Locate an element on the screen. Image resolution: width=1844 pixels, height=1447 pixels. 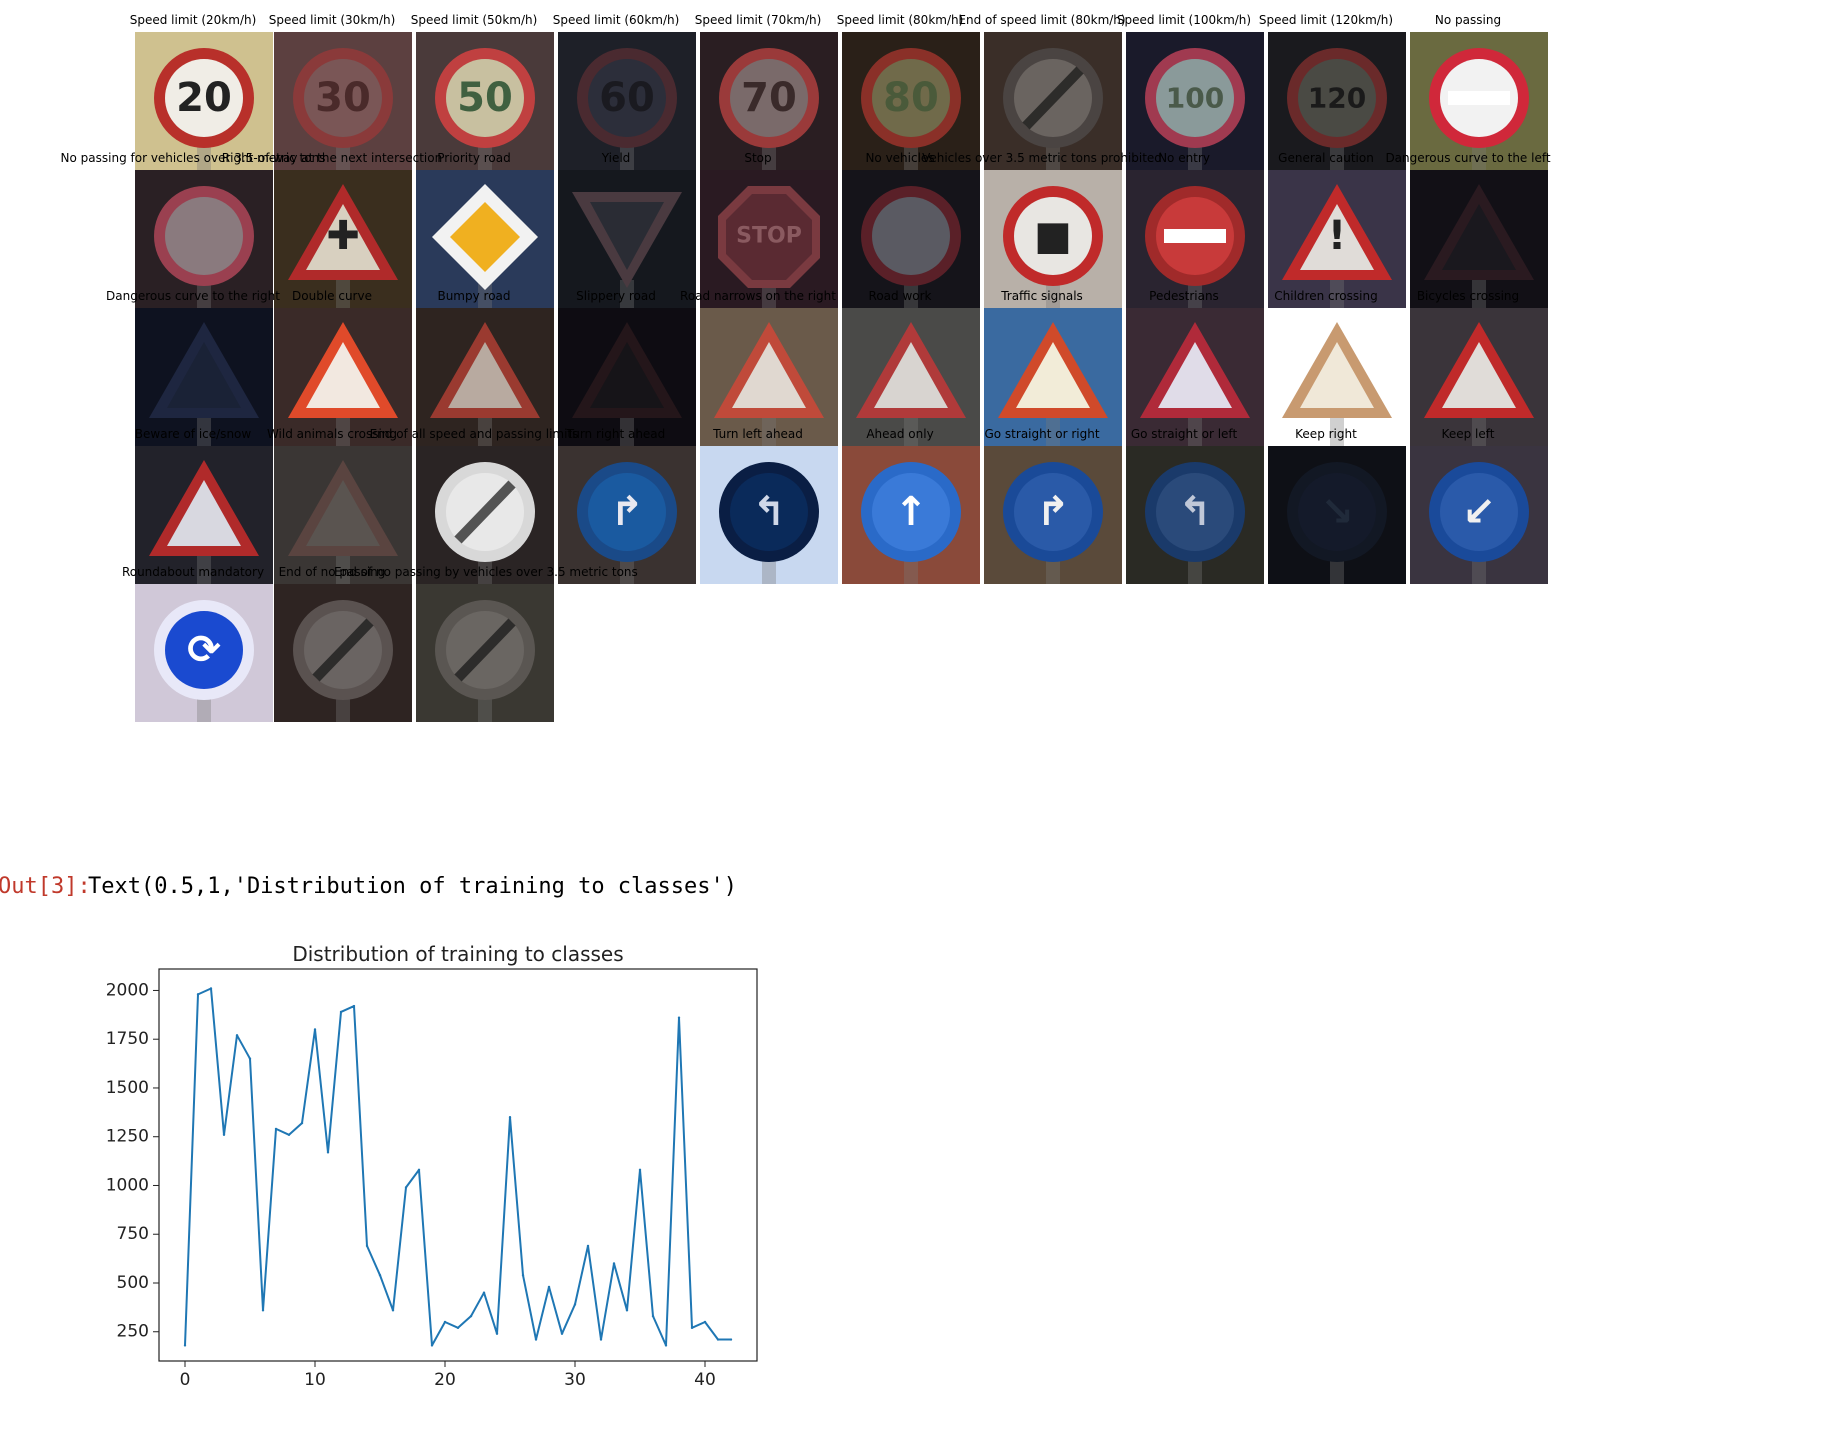
sign-cell: No vehicles is located at coordinates (900, 230).